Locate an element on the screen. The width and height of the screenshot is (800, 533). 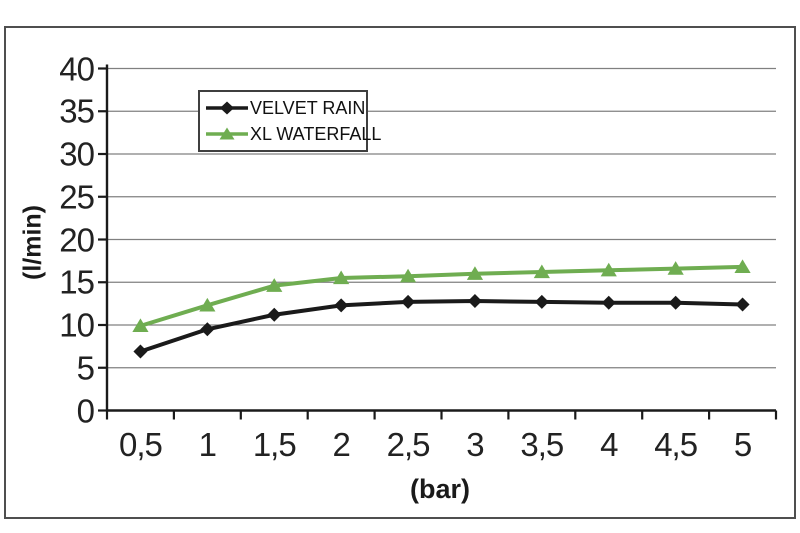
y-axis-tick-label: 20 is located at coordinates (77, 239).